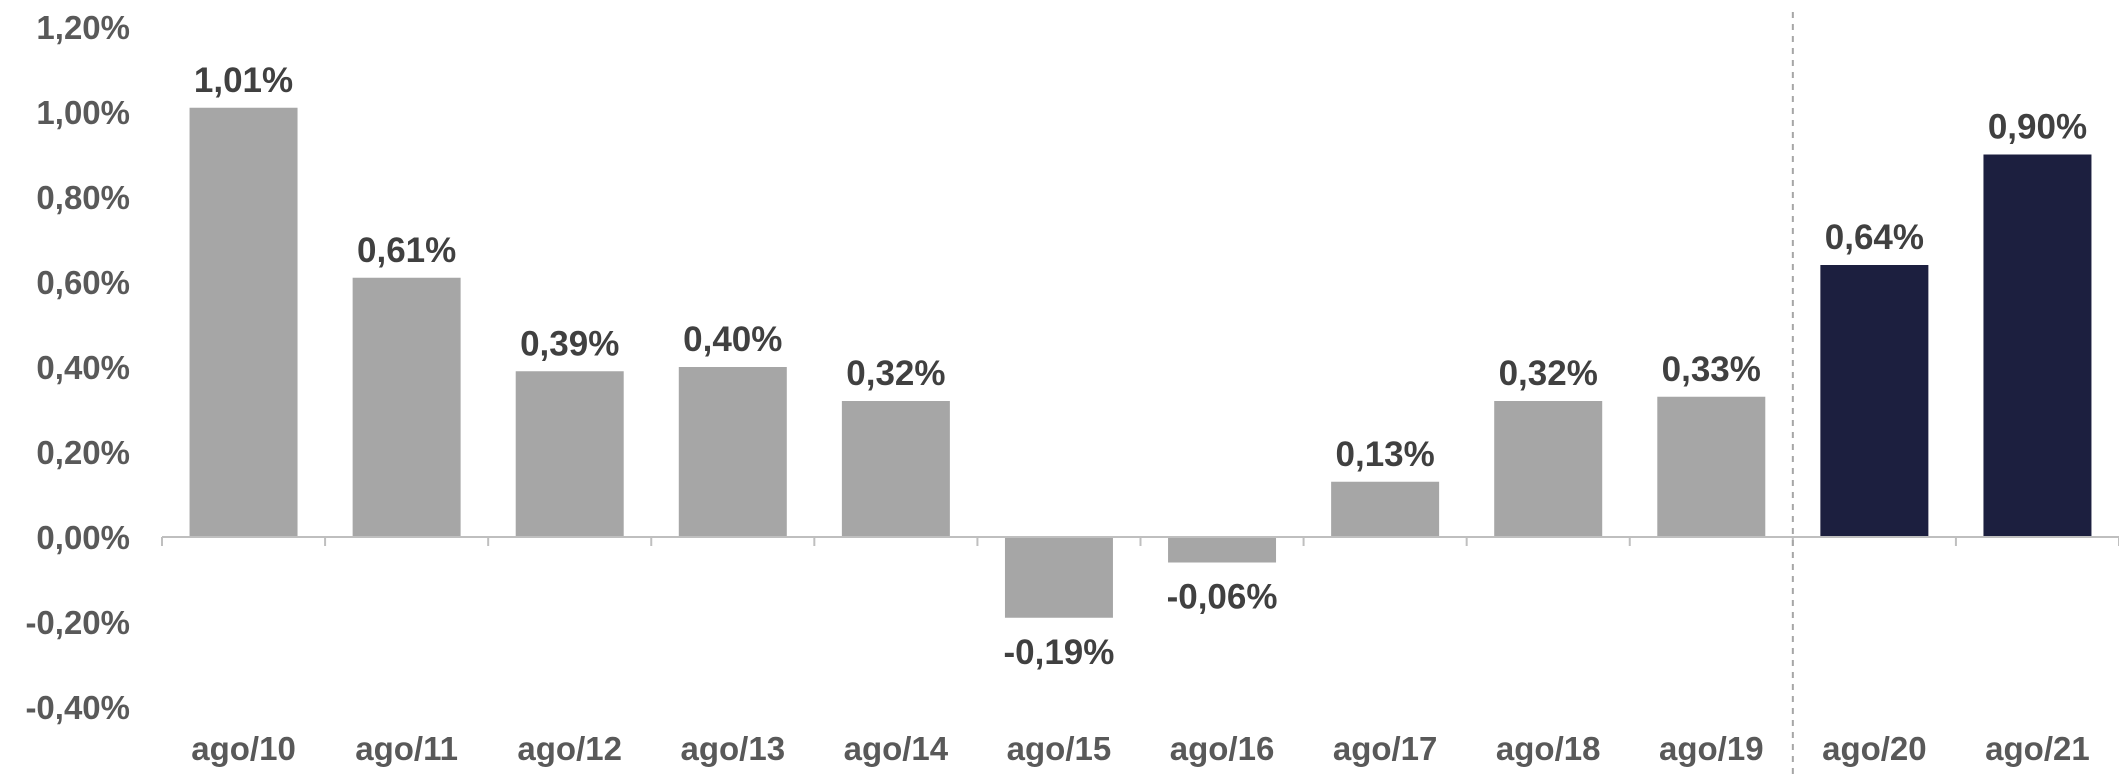 Image resolution: width=2119 pixels, height=779 pixels. I want to click on y-tick-label: 0,60%, so click(83, 282).